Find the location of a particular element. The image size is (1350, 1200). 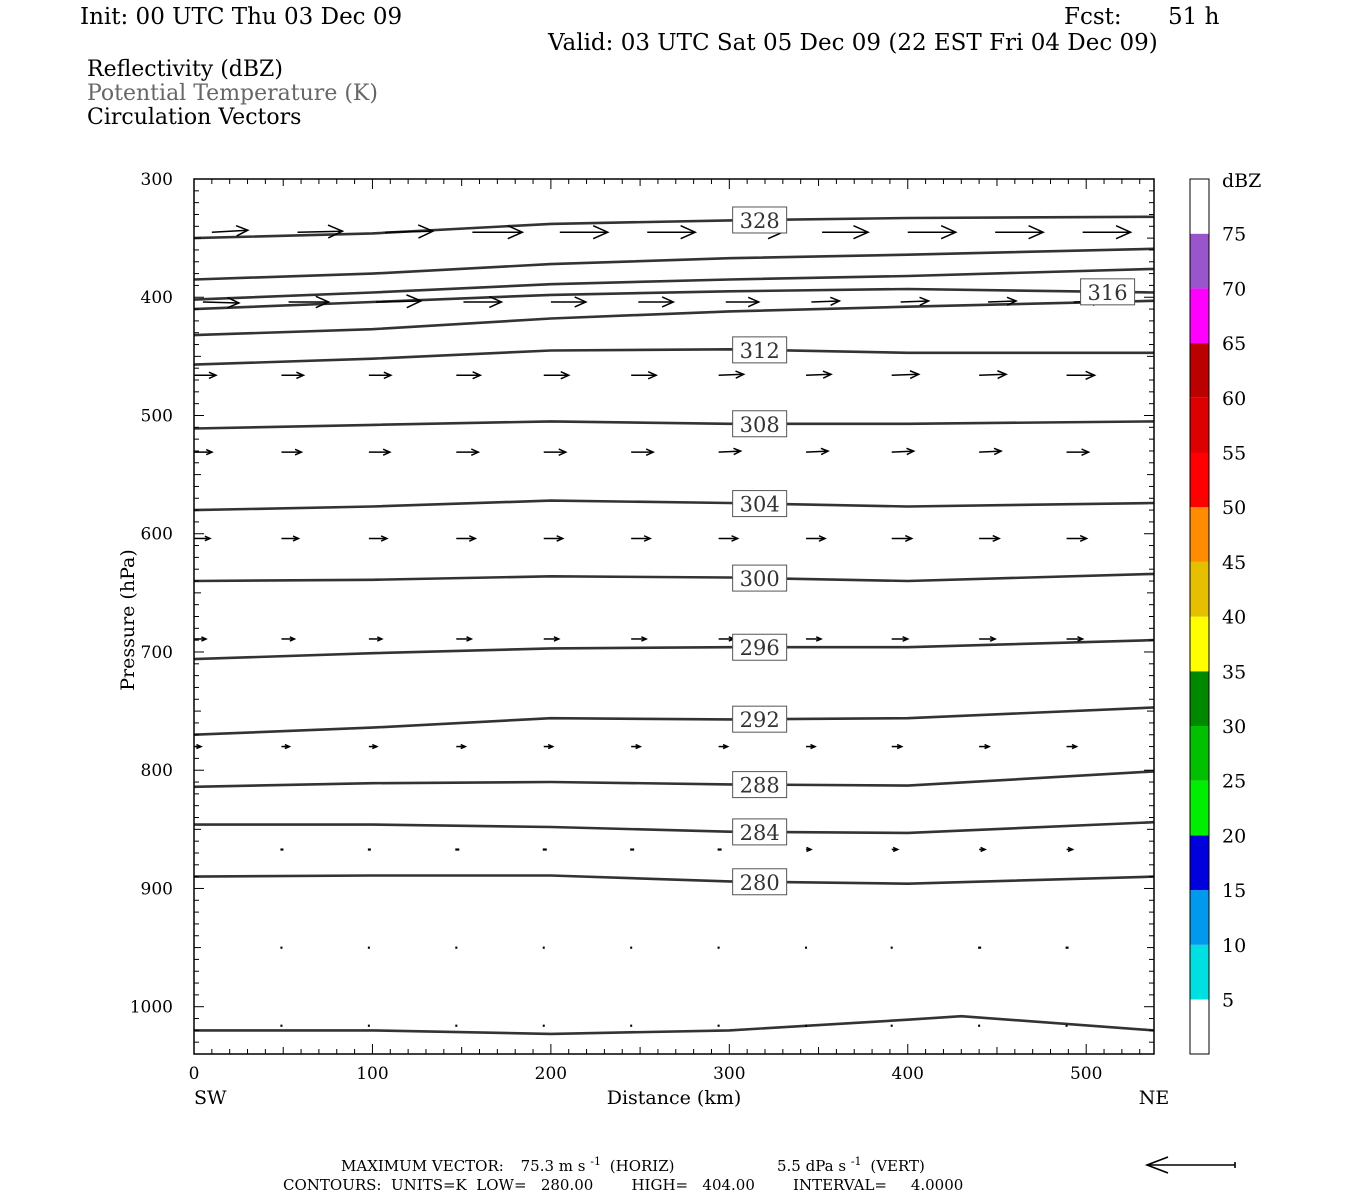

isentrope-label-280: 280 is located at coordinates (760, 883).